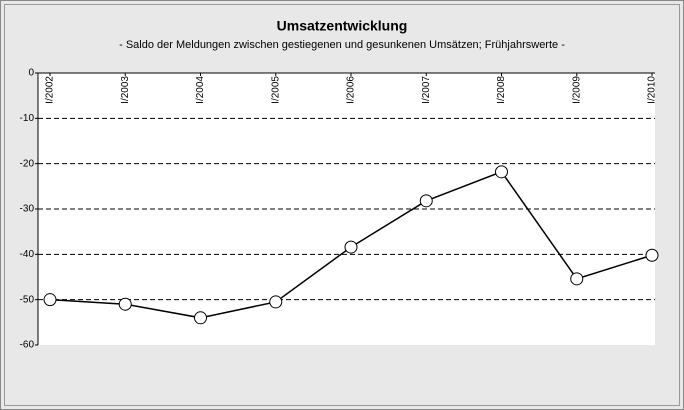 This screenshot has height=410, width=684. Describe the element at coordinates (125, 90) in the screenshot. I see `x-tick-label: I/2003` at that location.